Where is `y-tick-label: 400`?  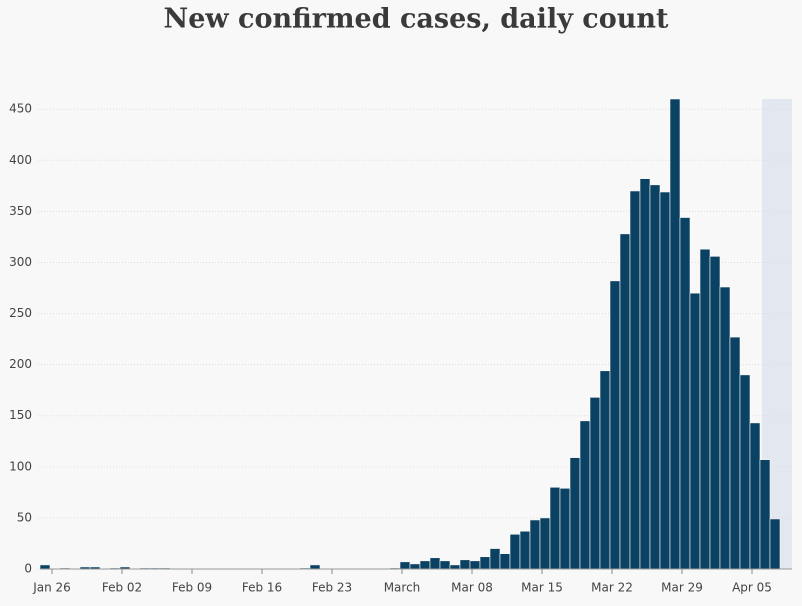 y-tick-label: 400 is located at coordinates (20, 160).